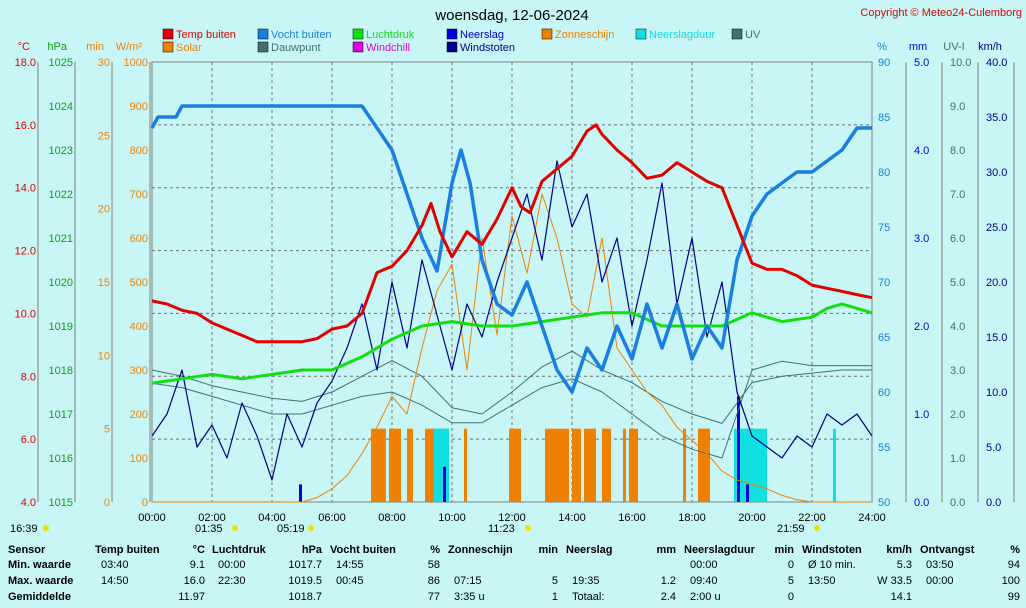 This screenshot has width=1026, height=608. Describe the element at coordinates (832, 565) in the screenshot. I see `table-cell-time: Ø 10 min.` at that location.